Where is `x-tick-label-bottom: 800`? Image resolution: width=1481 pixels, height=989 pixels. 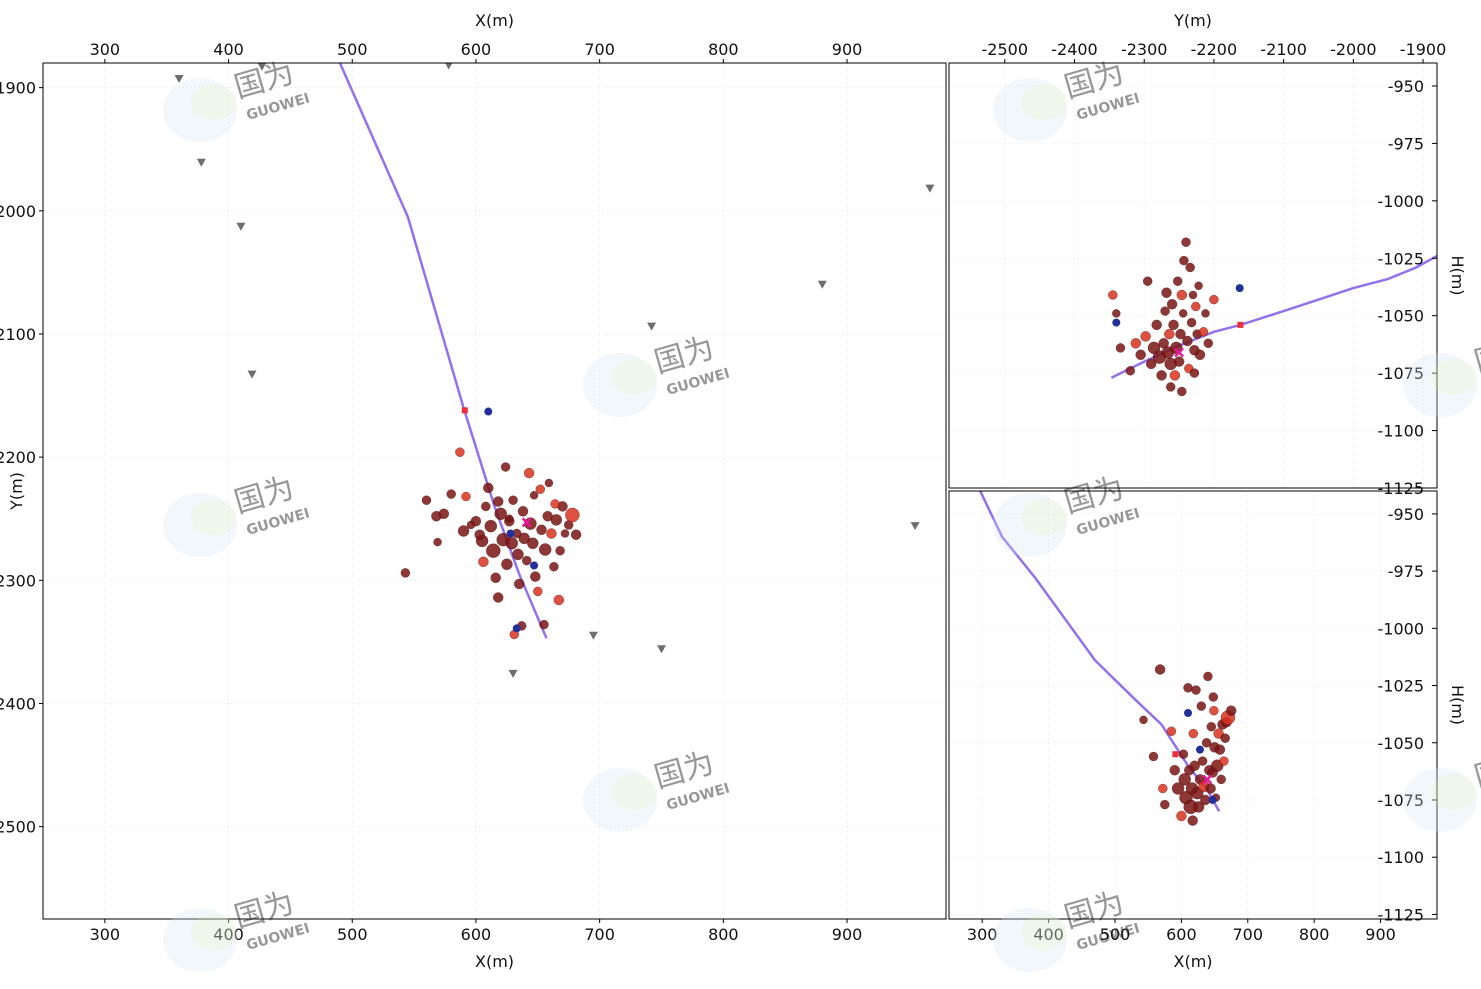 x-tick-label-bottom: 800 is located at coordinates (1314, 934).